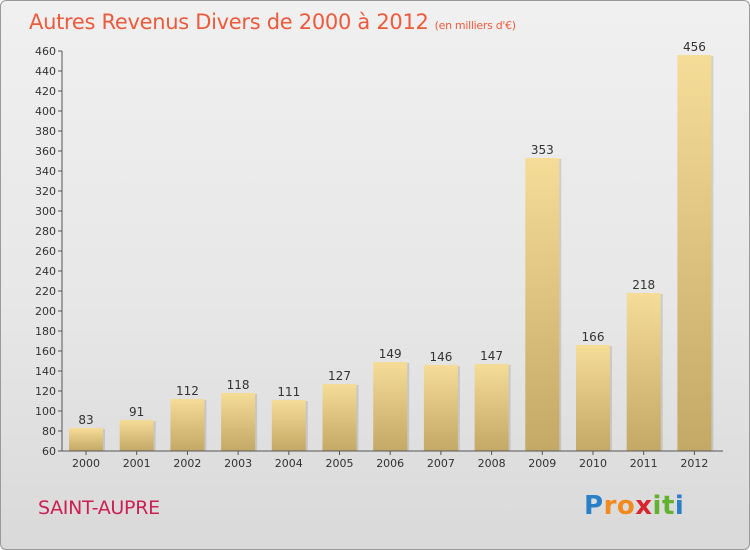 The height and width of the screenshot is (550, 750). Describe the element at coordinates (238, 463) in the screenshot. I see `x-tick-label: 2003` at that location.